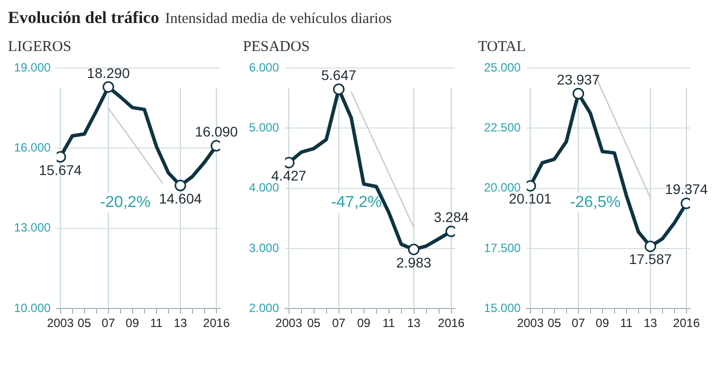  I want to click on data-label: 17.587, so click(650, 259).